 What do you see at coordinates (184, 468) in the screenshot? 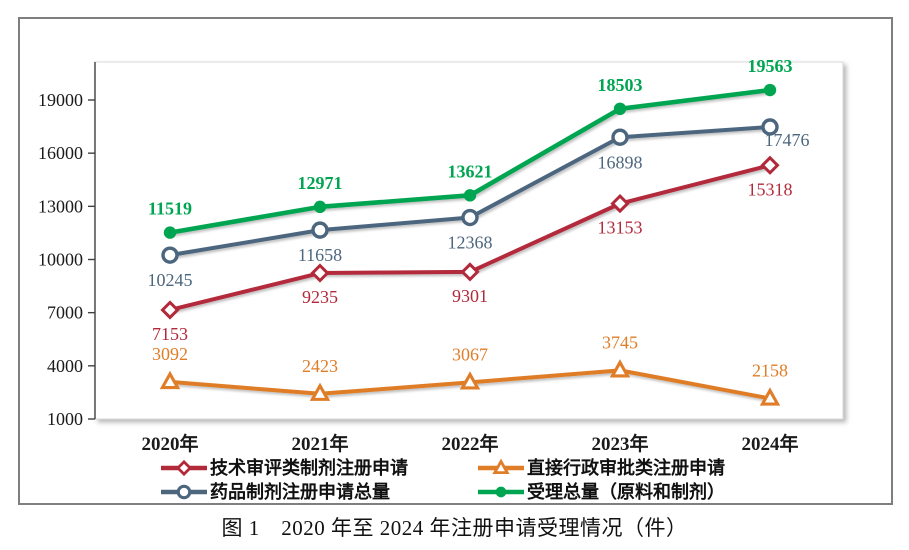
I see `legend-marker-open-diamond-icon` at bounding box center [184, 468].